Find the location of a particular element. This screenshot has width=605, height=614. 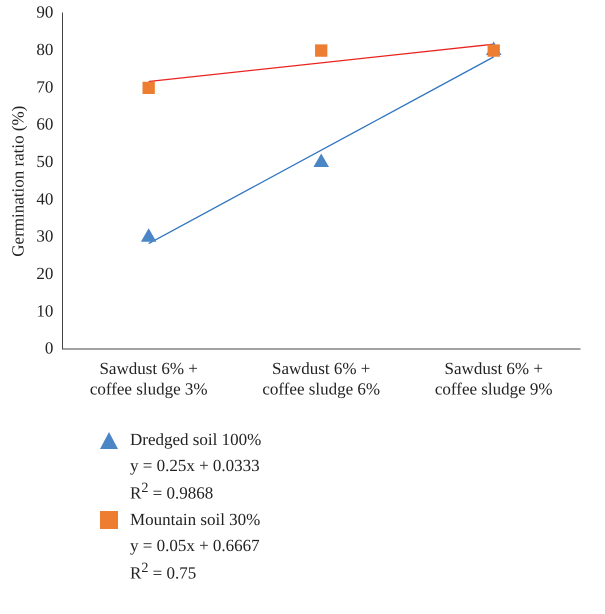

text: y = 0.25x + 0.0333 is located at coordinates (195, 466).